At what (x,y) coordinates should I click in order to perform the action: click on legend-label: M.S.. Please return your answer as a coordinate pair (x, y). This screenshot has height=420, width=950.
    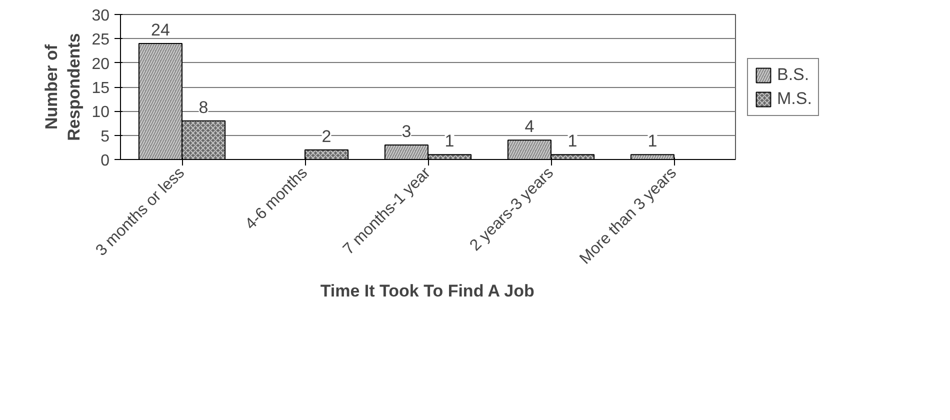
    Looking at the image, I should click on (794, 98).